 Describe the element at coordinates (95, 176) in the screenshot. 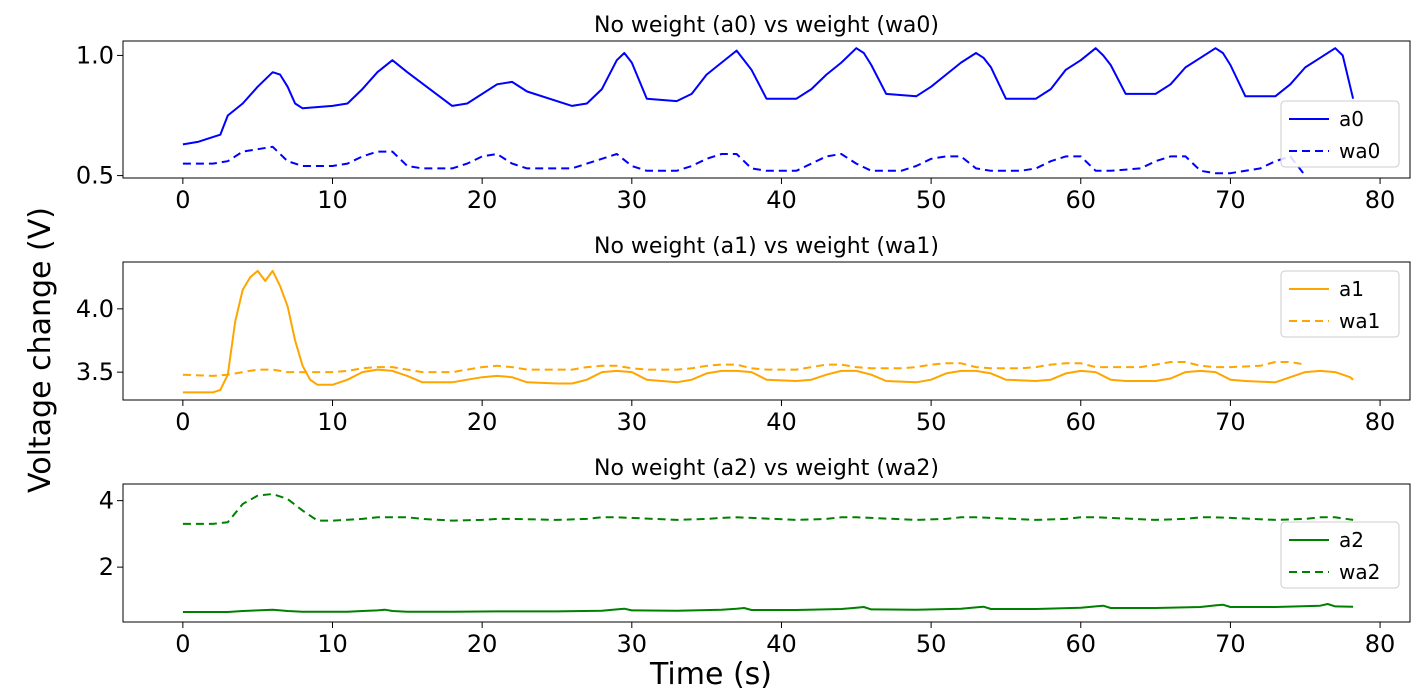

I see `y-tick-label: 0.5` at that location.